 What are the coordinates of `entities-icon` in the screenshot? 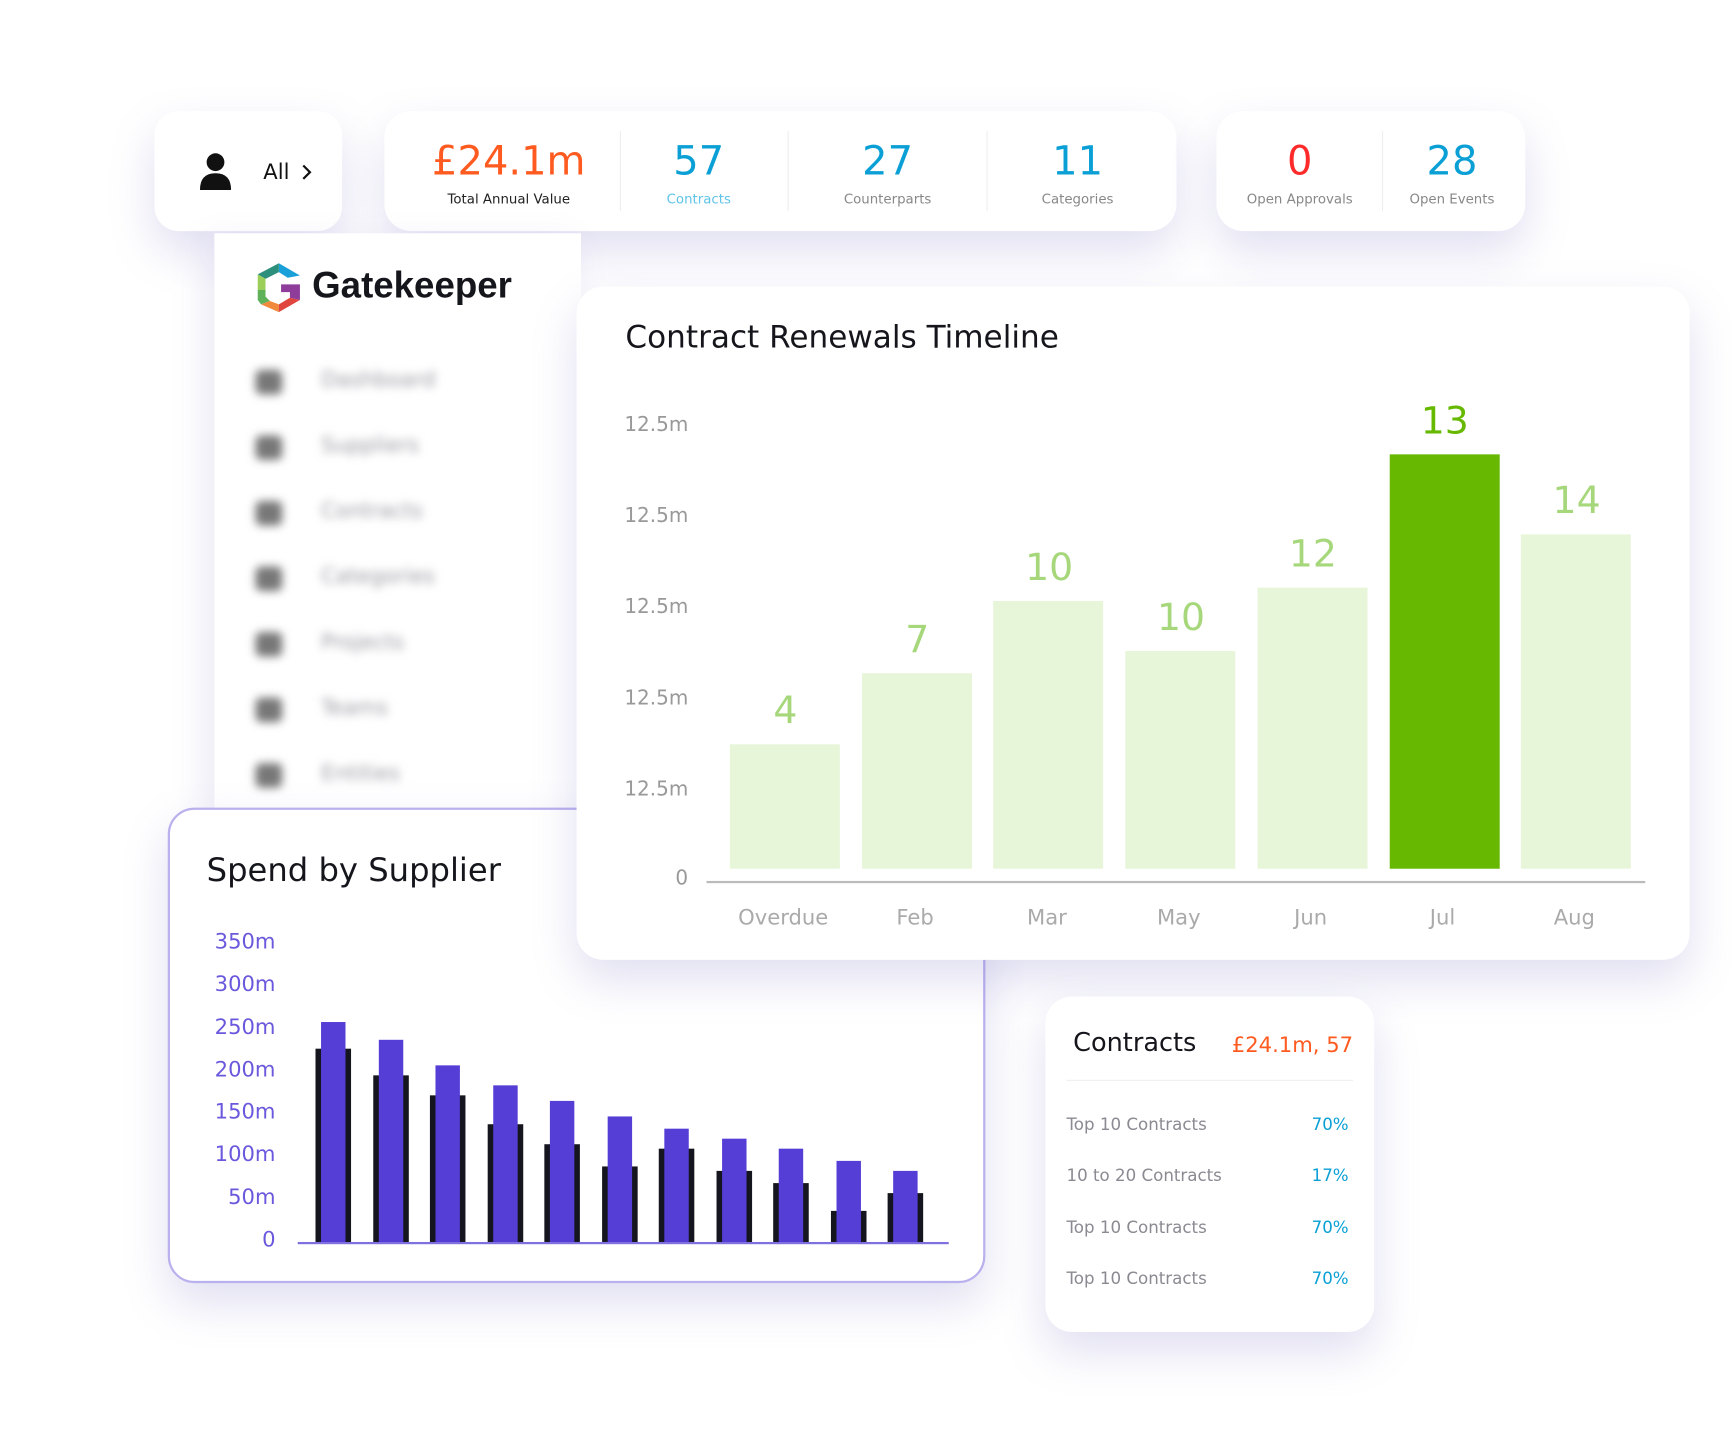 It's located at (269, 775).